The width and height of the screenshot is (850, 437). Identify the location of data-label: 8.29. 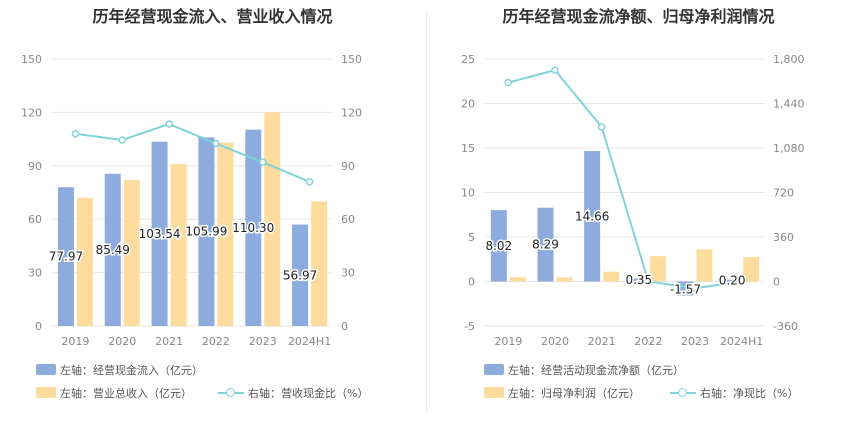
(545, 245).